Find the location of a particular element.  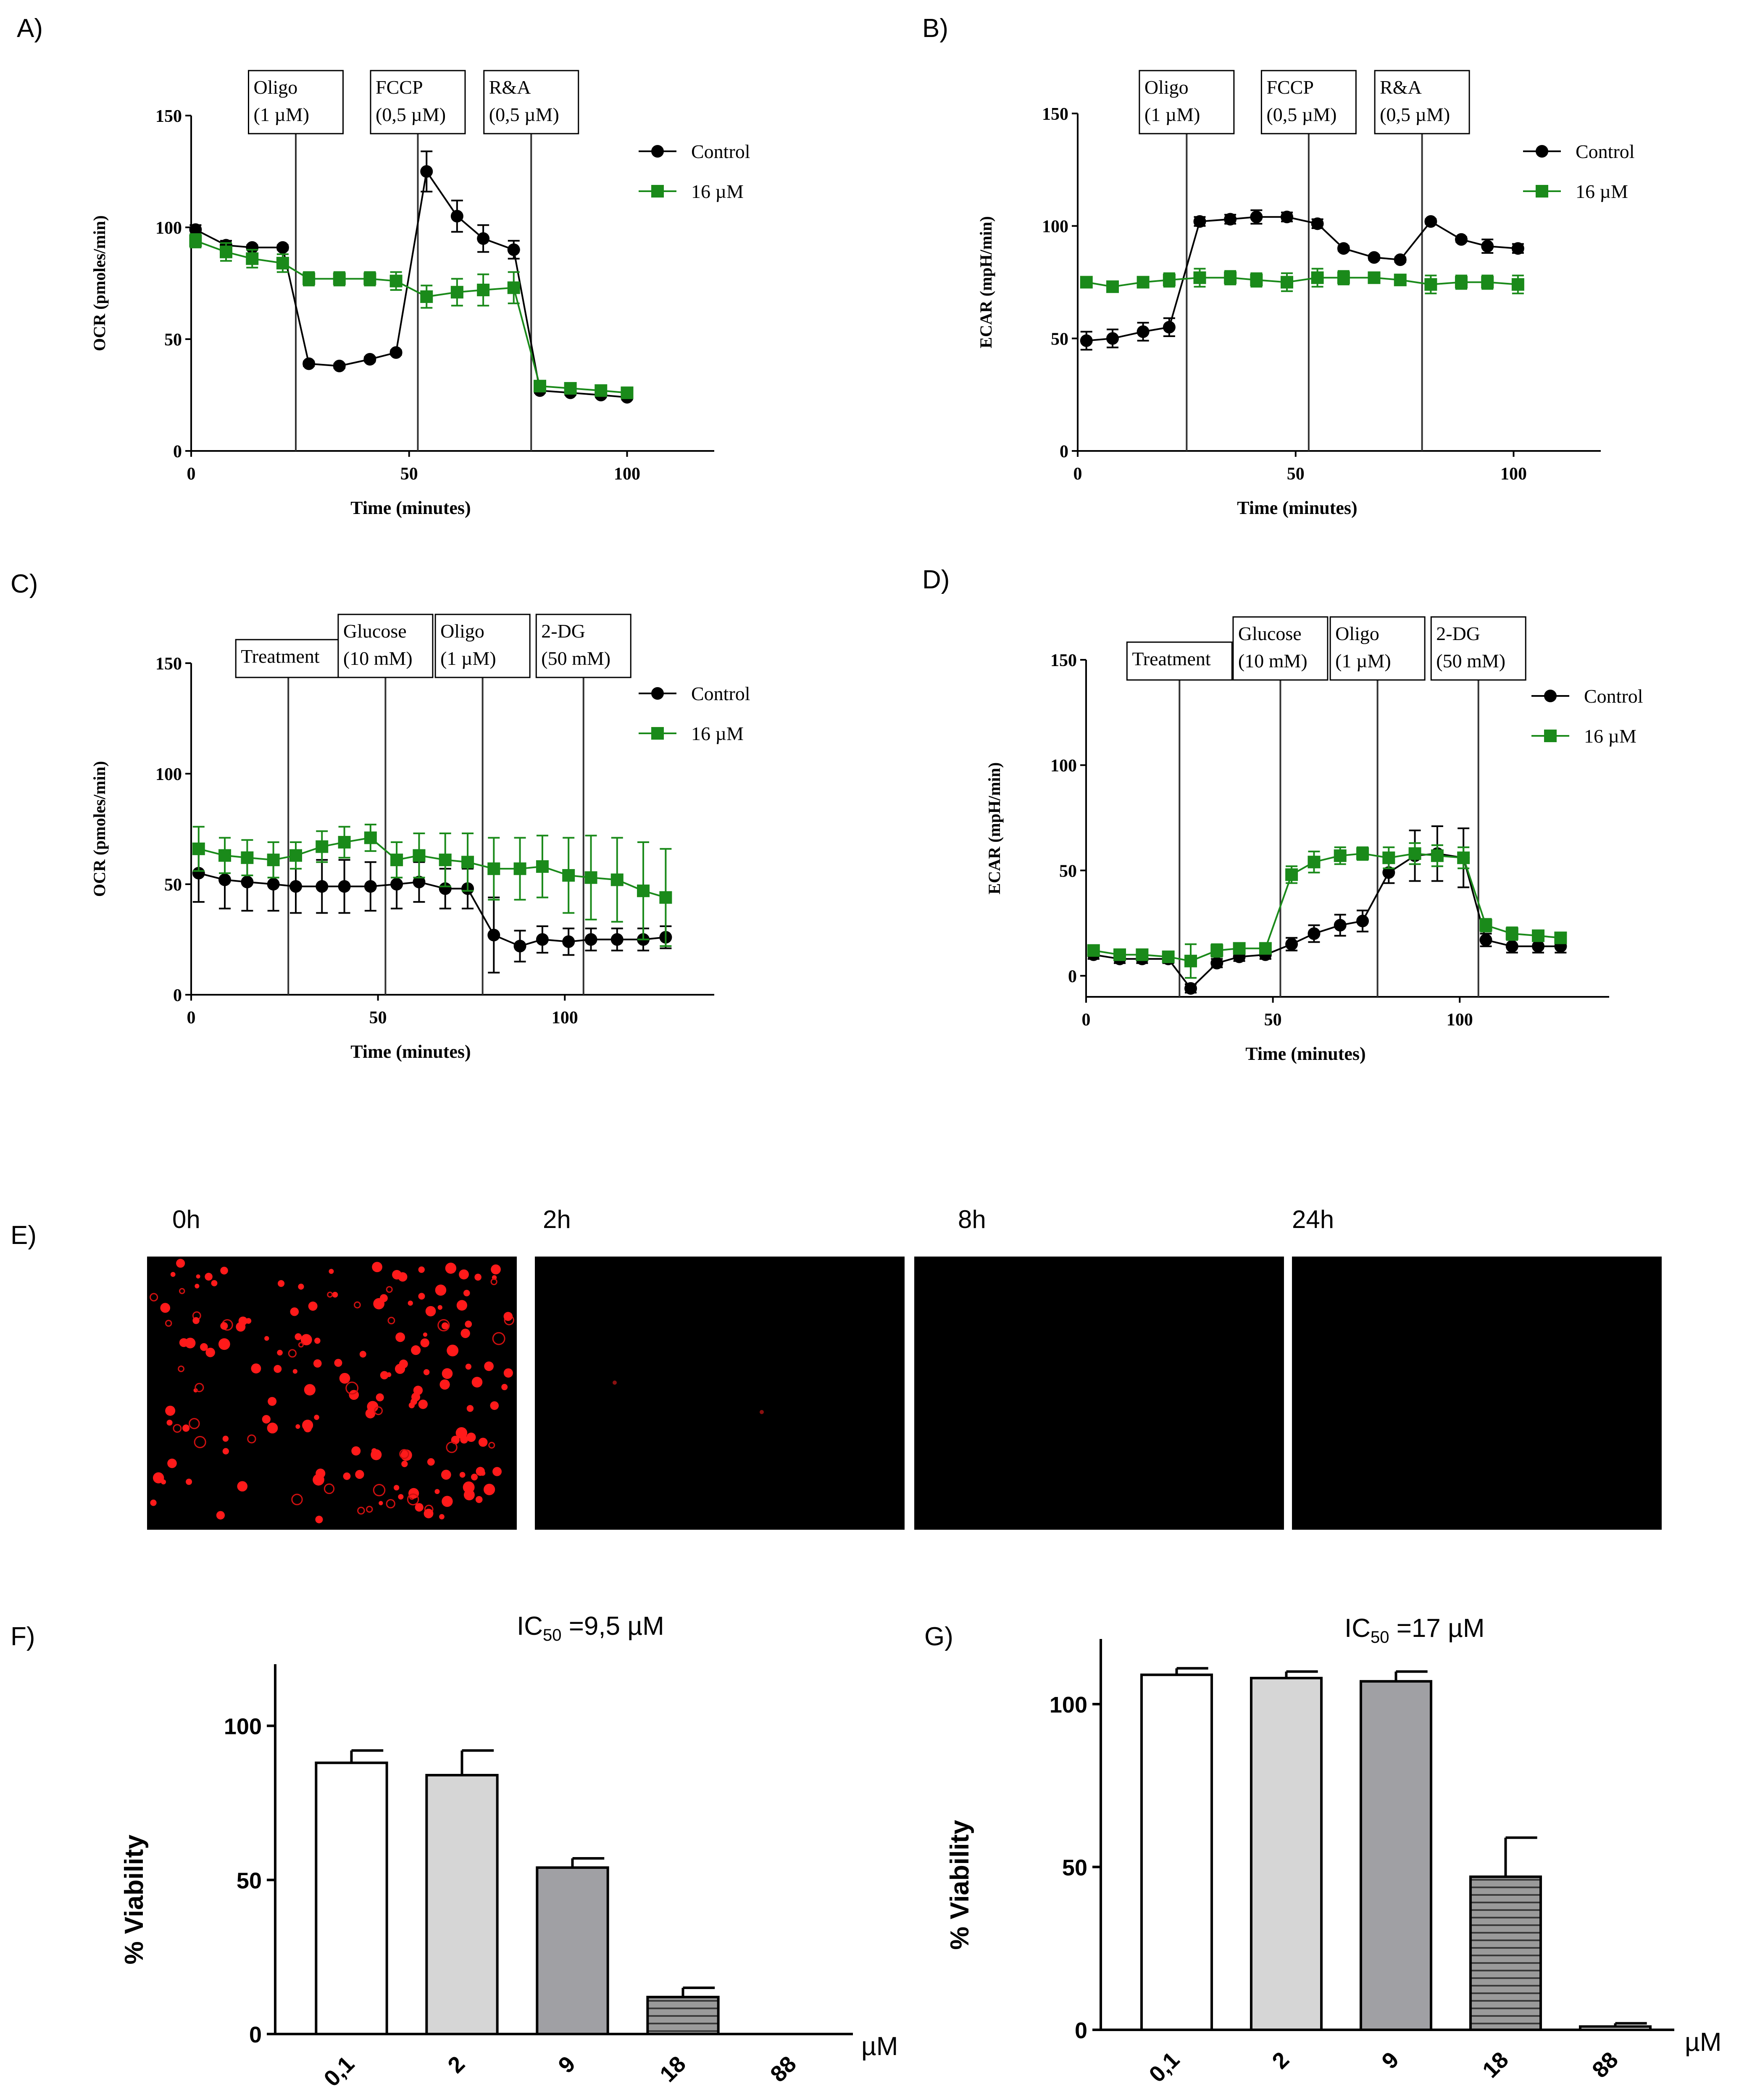

injection-label: R&A is located at coordinates (510, 87).